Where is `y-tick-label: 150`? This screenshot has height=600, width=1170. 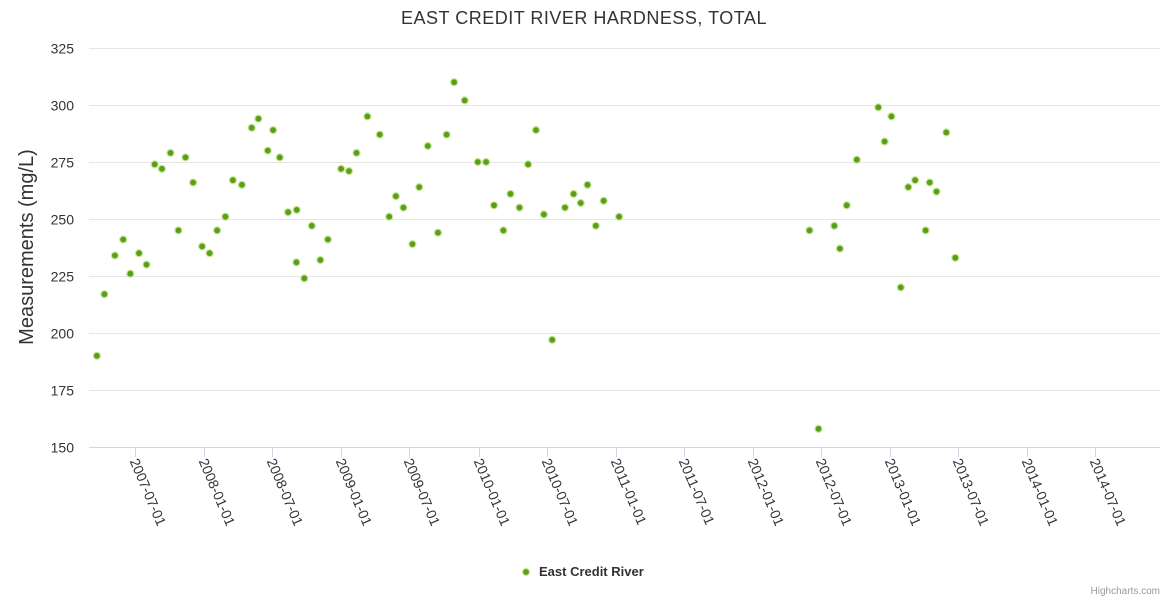 y-tick-label: 150 is located at coordinates (63, 448).